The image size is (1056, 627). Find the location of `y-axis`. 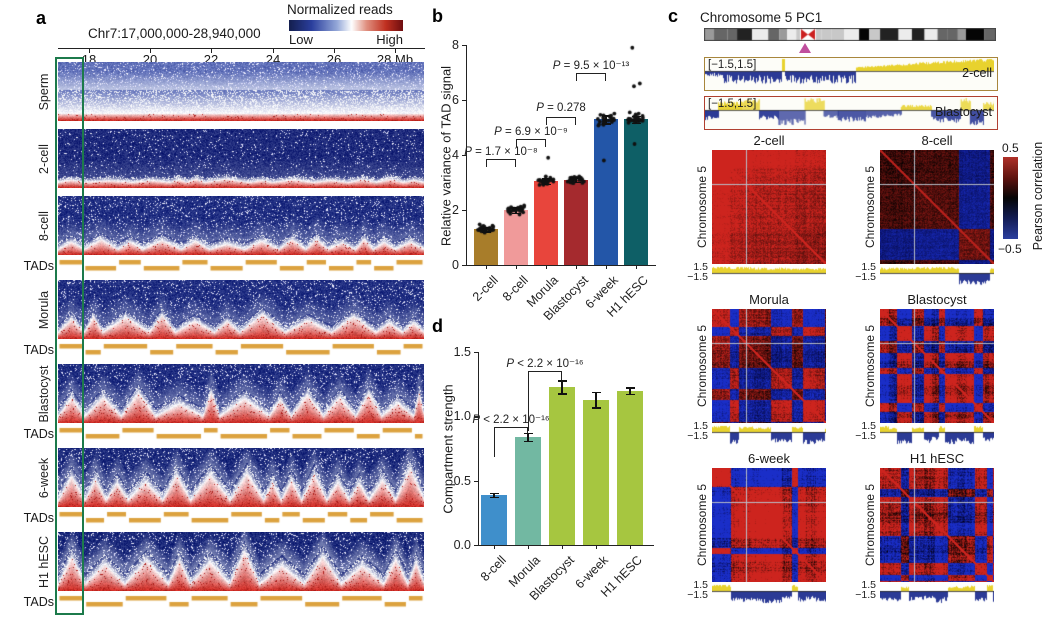

y-axis is located at coordinates (479, 448).